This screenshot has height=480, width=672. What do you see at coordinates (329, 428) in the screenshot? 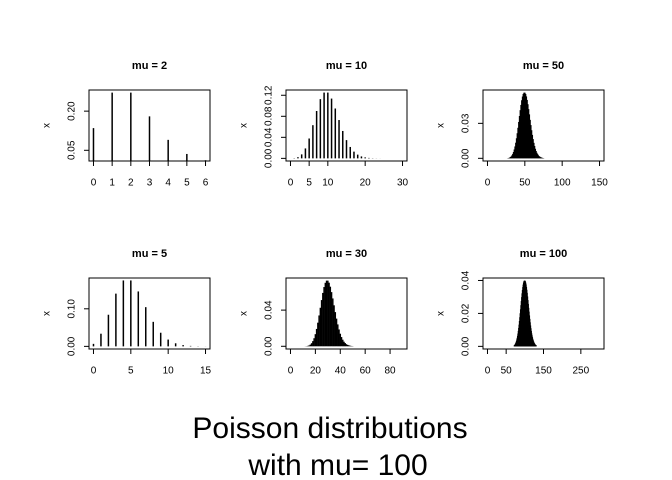
I see `figure-title: Poisson distributions` at bounding box center [329, 428].